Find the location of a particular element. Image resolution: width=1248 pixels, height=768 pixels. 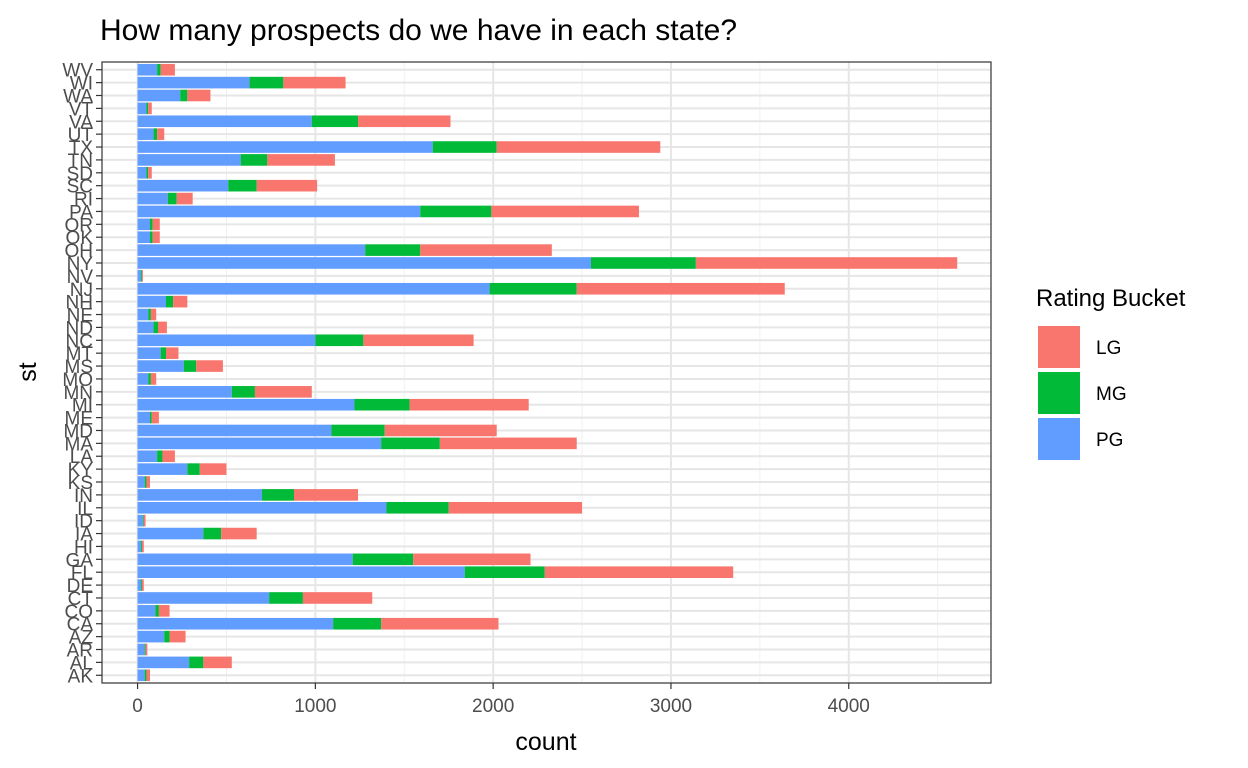

bar-CA-PG is located at coordinates (235, 623).